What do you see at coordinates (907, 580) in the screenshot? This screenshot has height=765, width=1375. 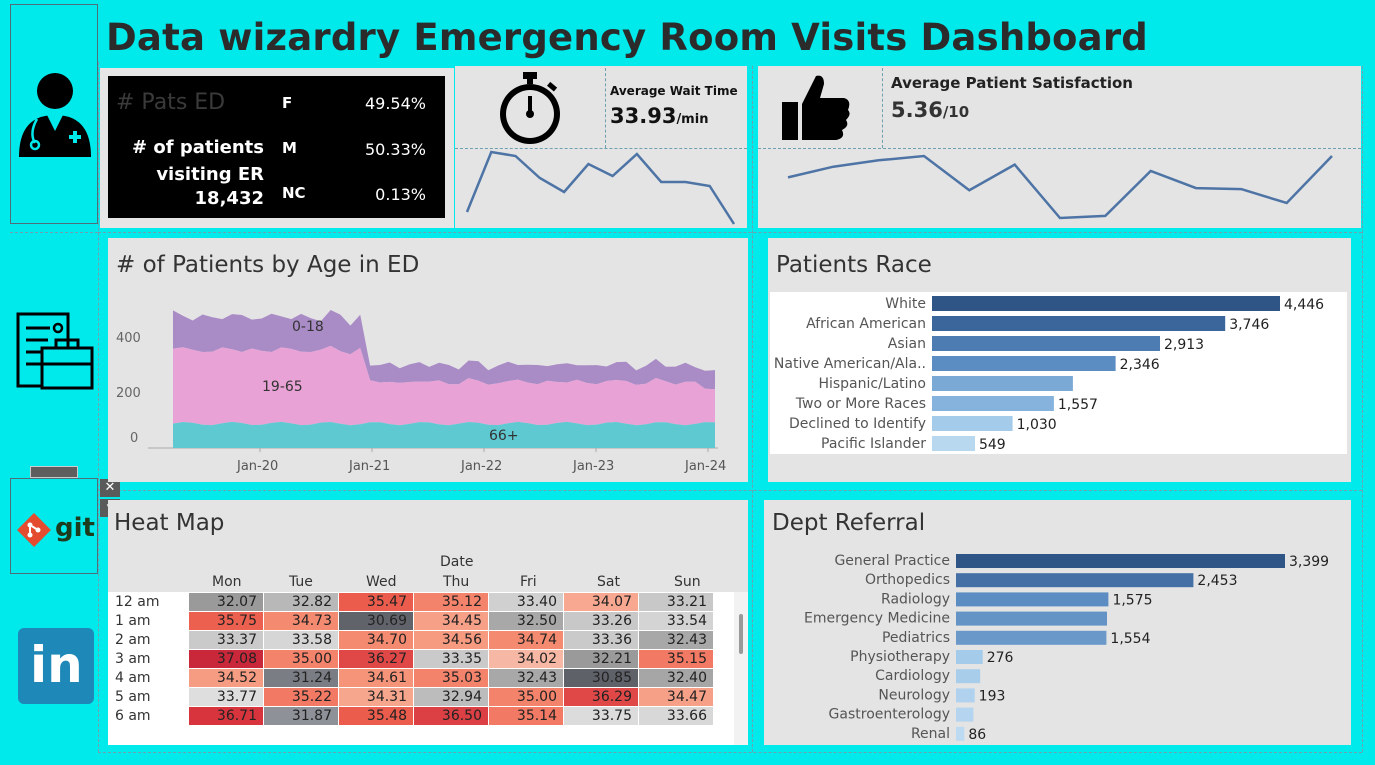 I see `dept-category-label: Orthopedics` at bounding box center [907, 580].